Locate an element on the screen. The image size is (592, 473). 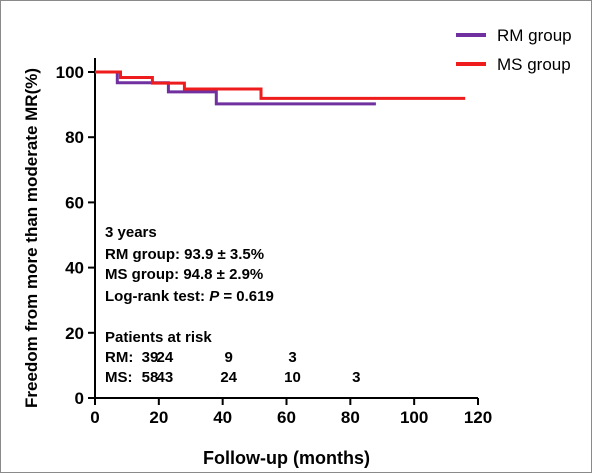
y-tick-label: 80 is located at coordinates (74, 137).